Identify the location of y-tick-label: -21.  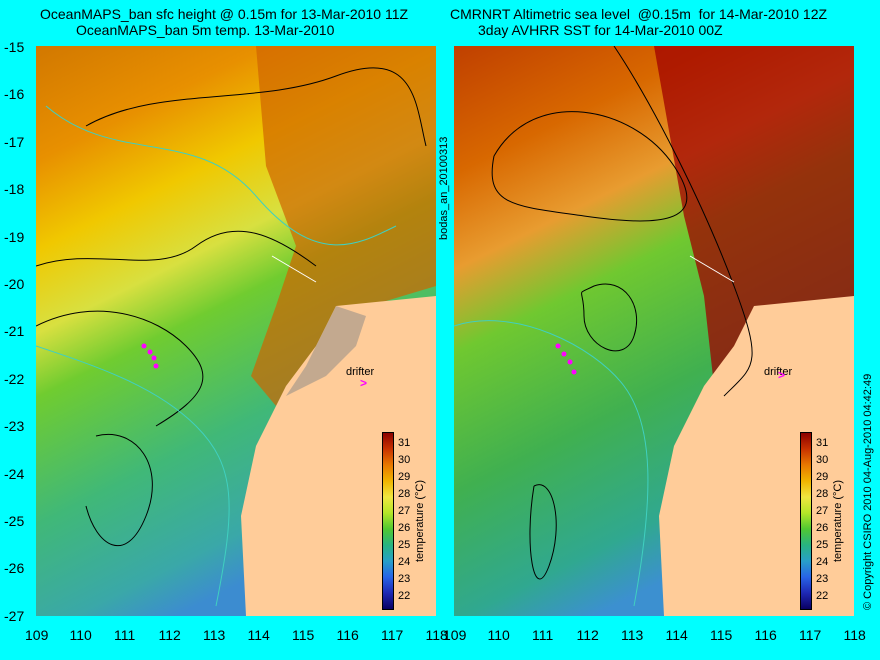
(14, 331).